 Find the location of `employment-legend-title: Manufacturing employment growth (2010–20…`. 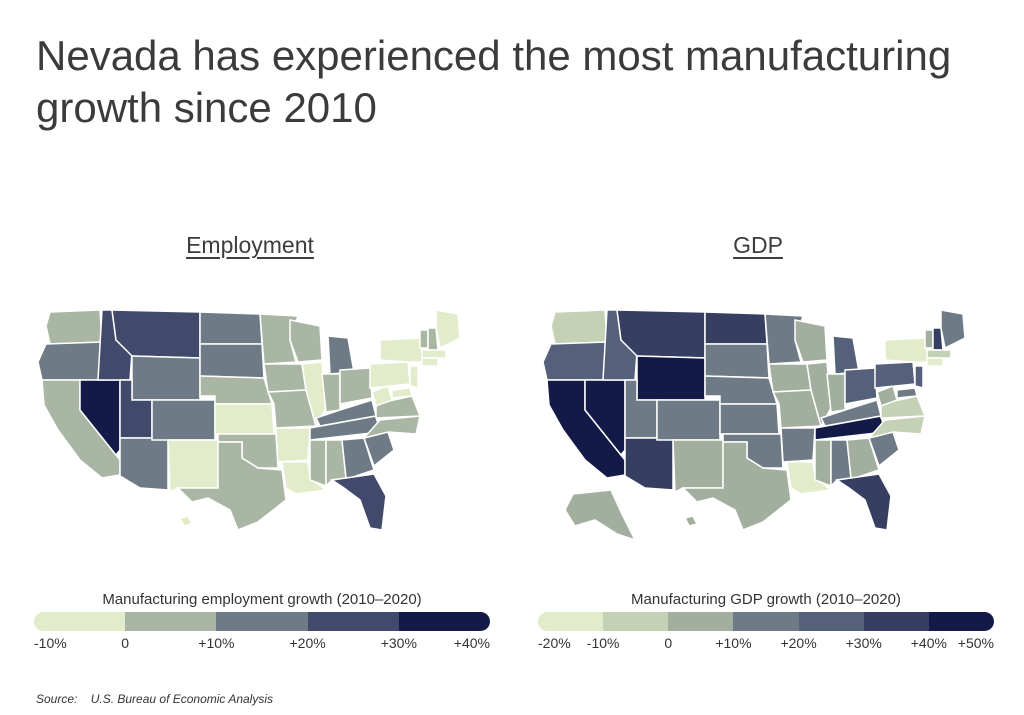

employment-legend-title: Manufacturing employment growth (2010–20… is located at coordinates (262, 599).